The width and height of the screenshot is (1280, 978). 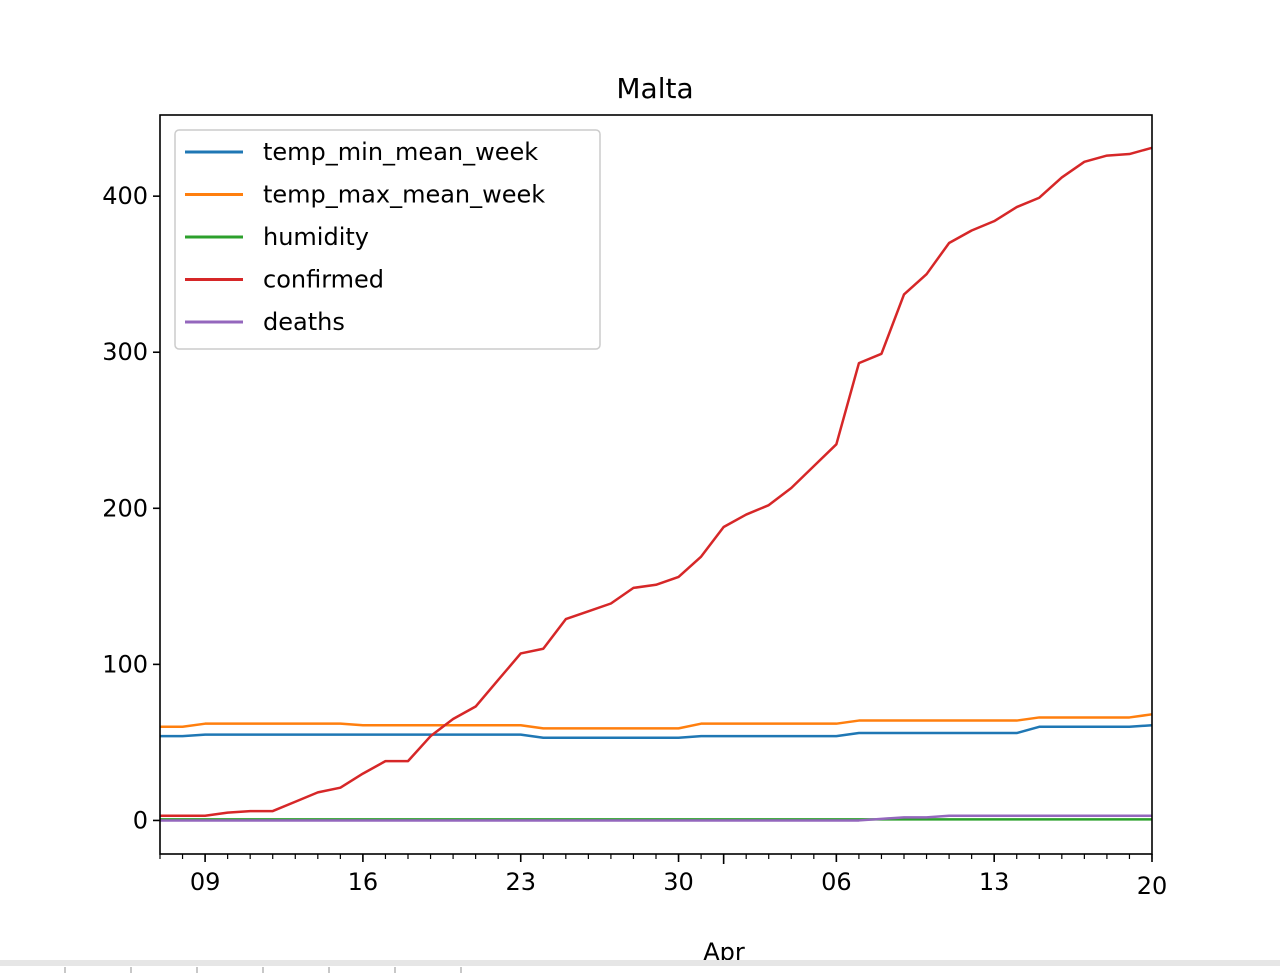 I want to click on x-tick-label: 20, so click(x=1152, y=886).